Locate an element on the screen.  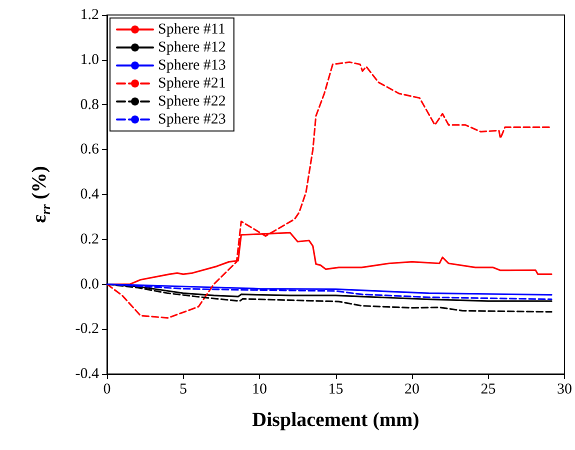
x-tick-label: 0 is located at coordinates (107, 390).